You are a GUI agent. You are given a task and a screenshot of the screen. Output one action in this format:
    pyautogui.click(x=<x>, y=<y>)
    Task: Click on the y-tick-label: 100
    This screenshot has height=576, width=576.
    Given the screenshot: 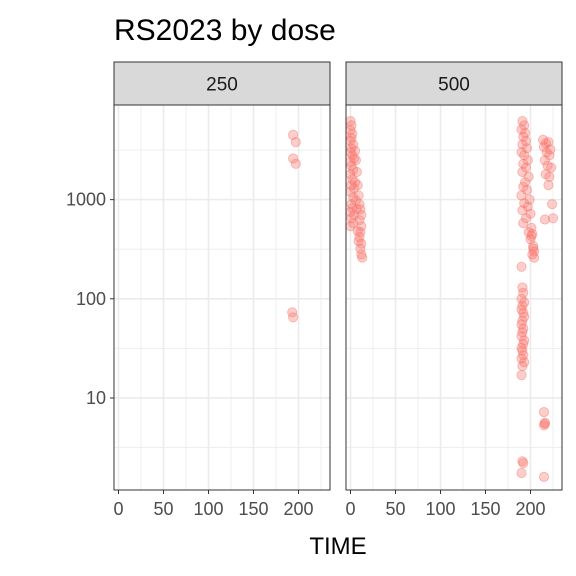 What is the action you would take?
    pyautogui.click(x=91, y=299)
    